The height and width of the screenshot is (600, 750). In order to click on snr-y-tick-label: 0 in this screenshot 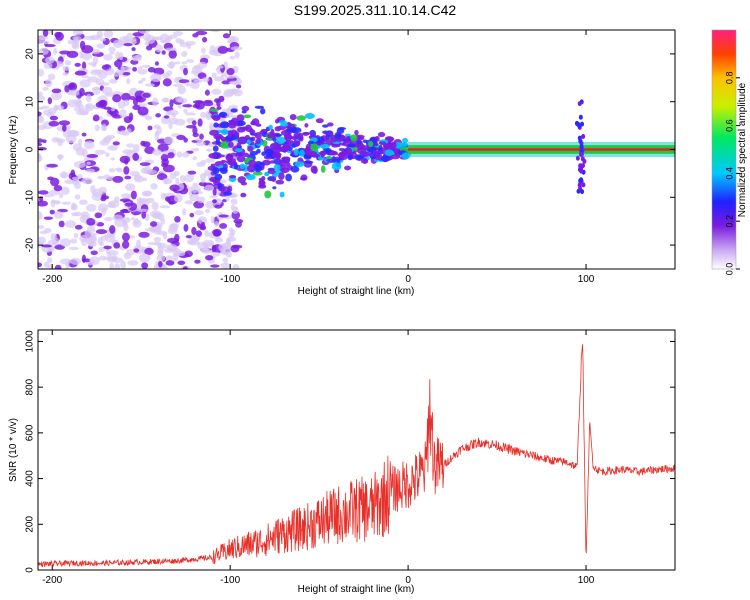, I will do `click(30, 570)`.